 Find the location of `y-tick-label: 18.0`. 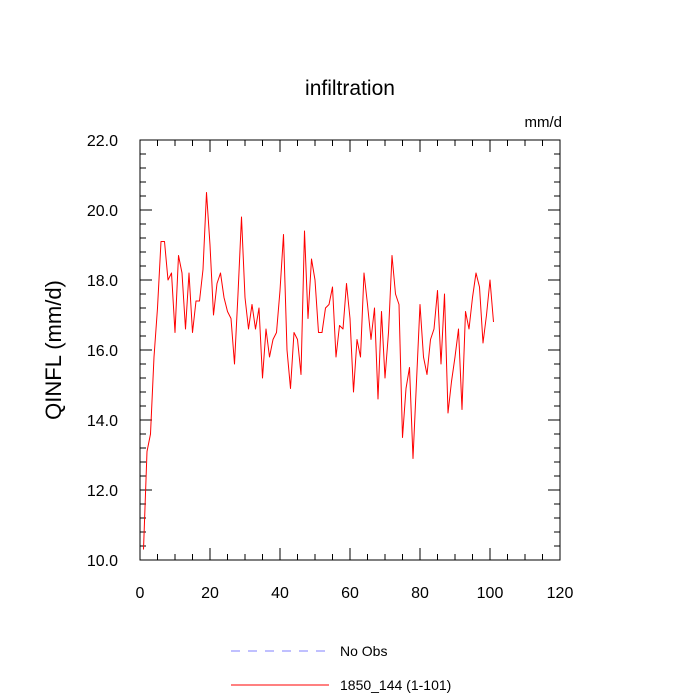

y-tick-label: 18.0 is located at coordinates (102, 281).